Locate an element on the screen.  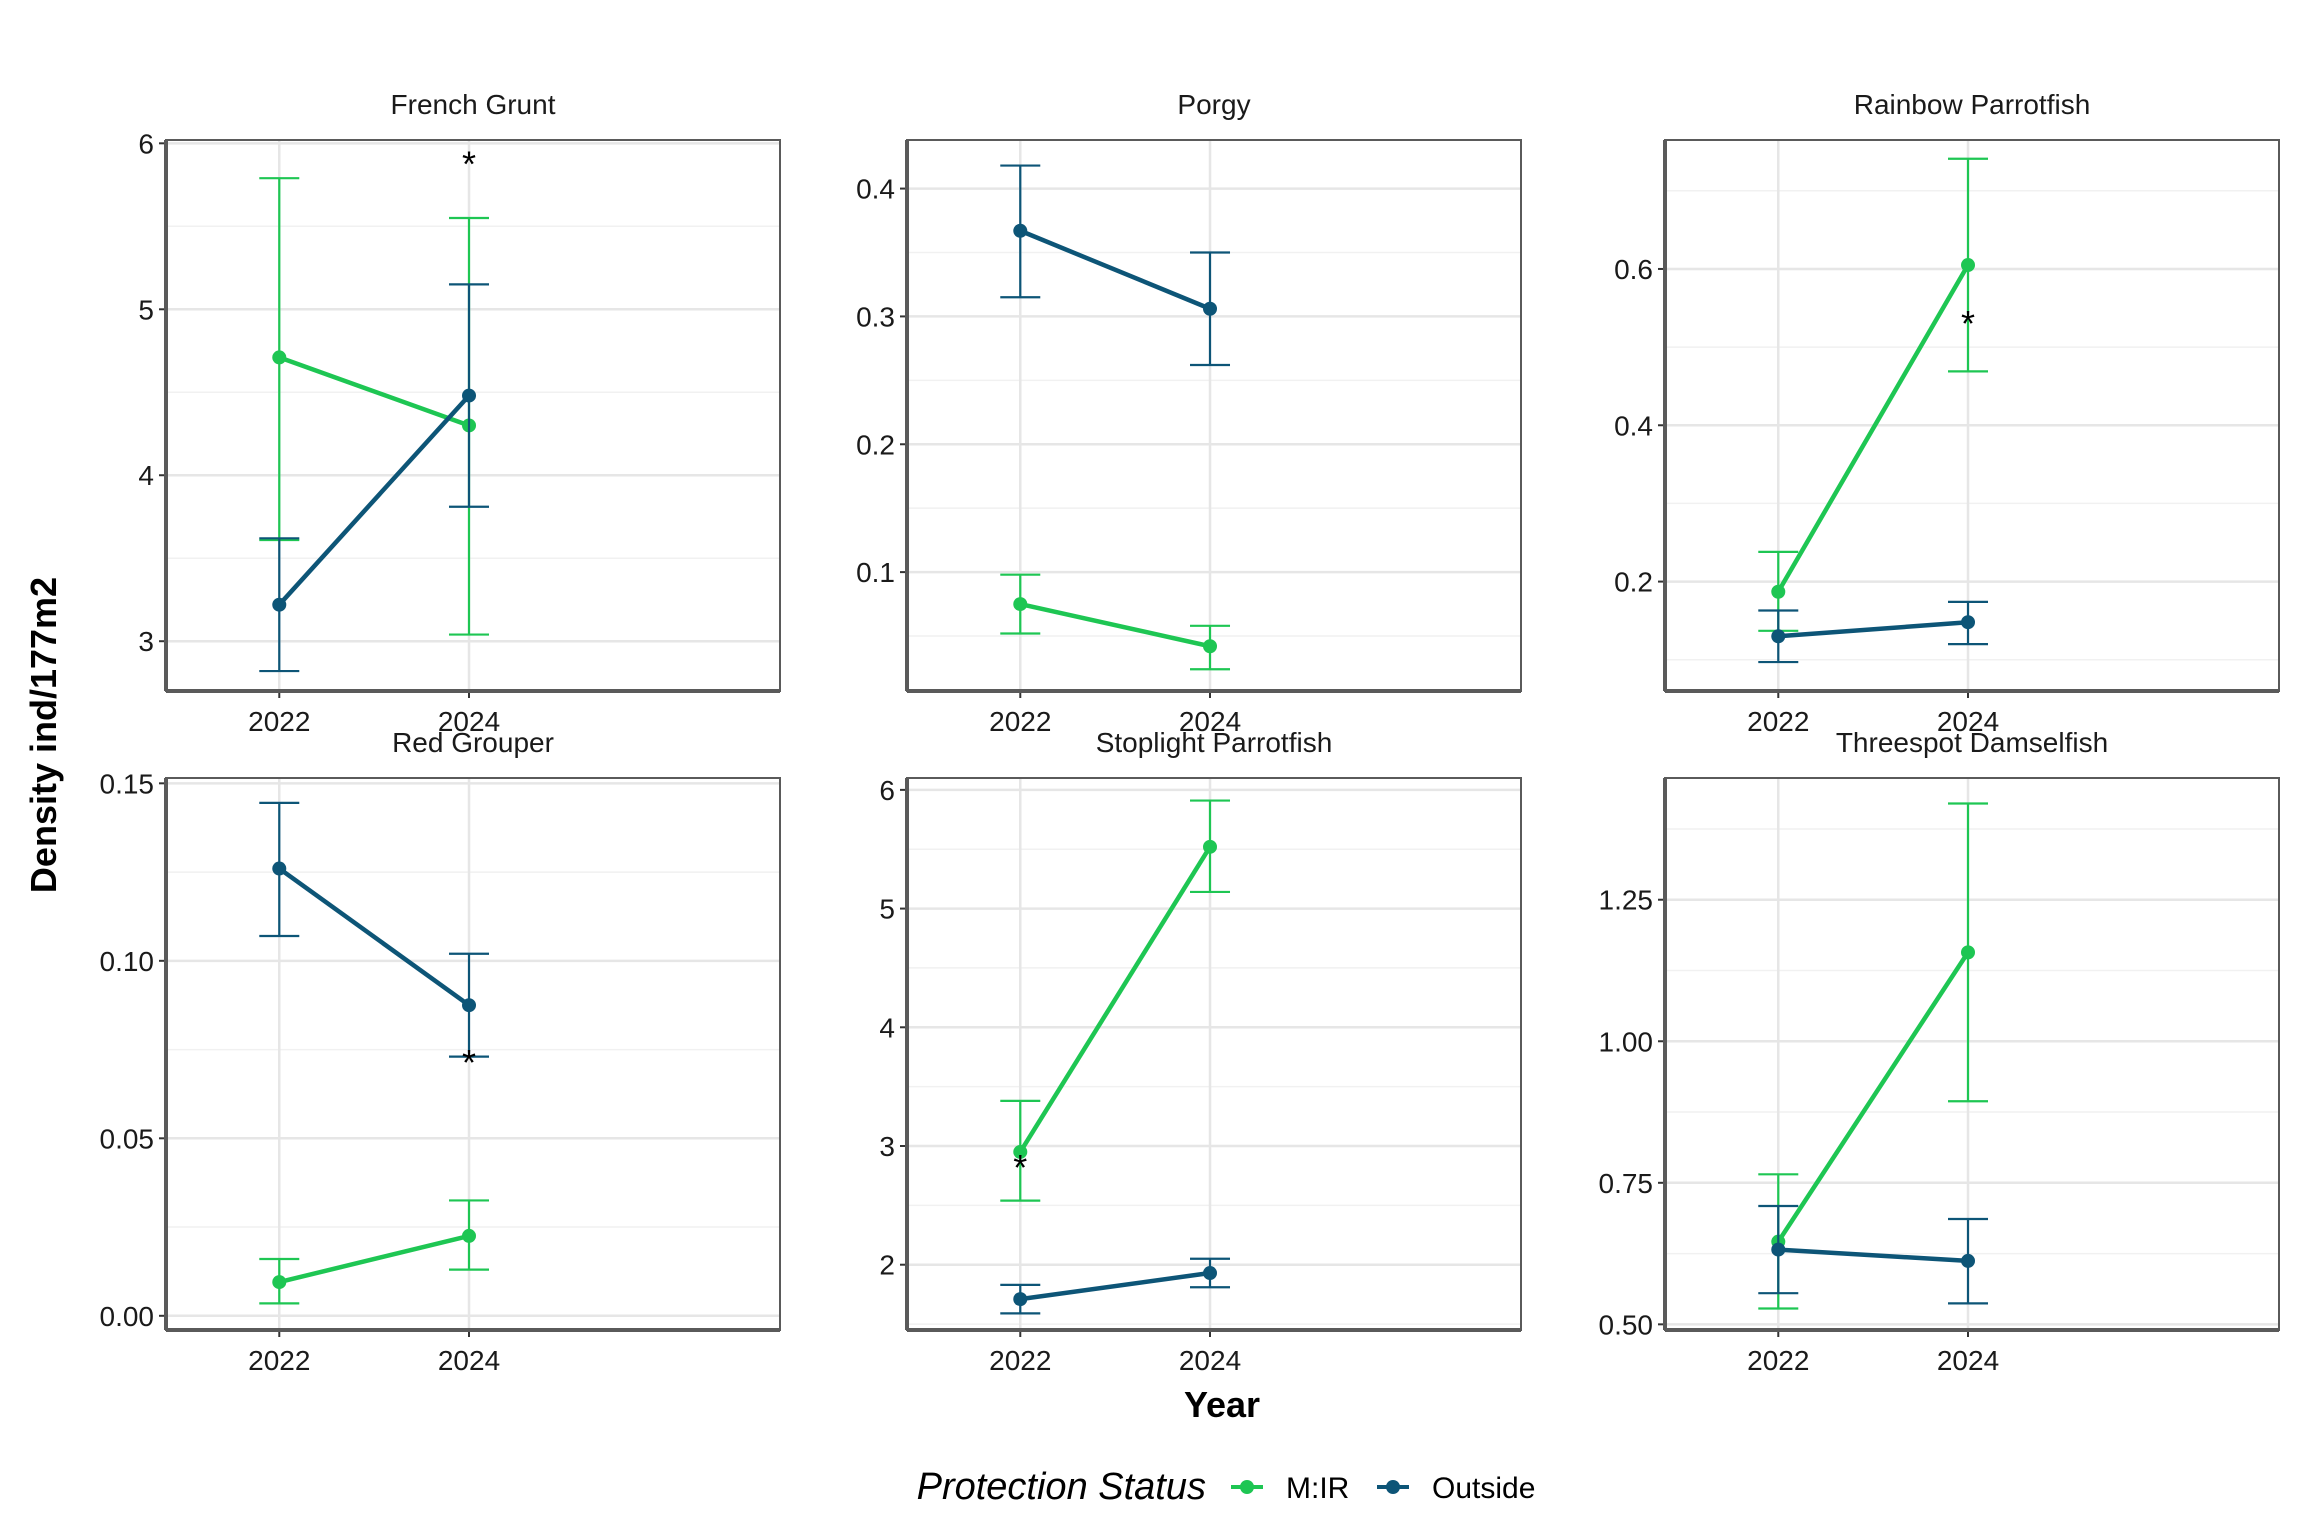
y-tick-label: 0.00 is located at coordinates (127, 1316).